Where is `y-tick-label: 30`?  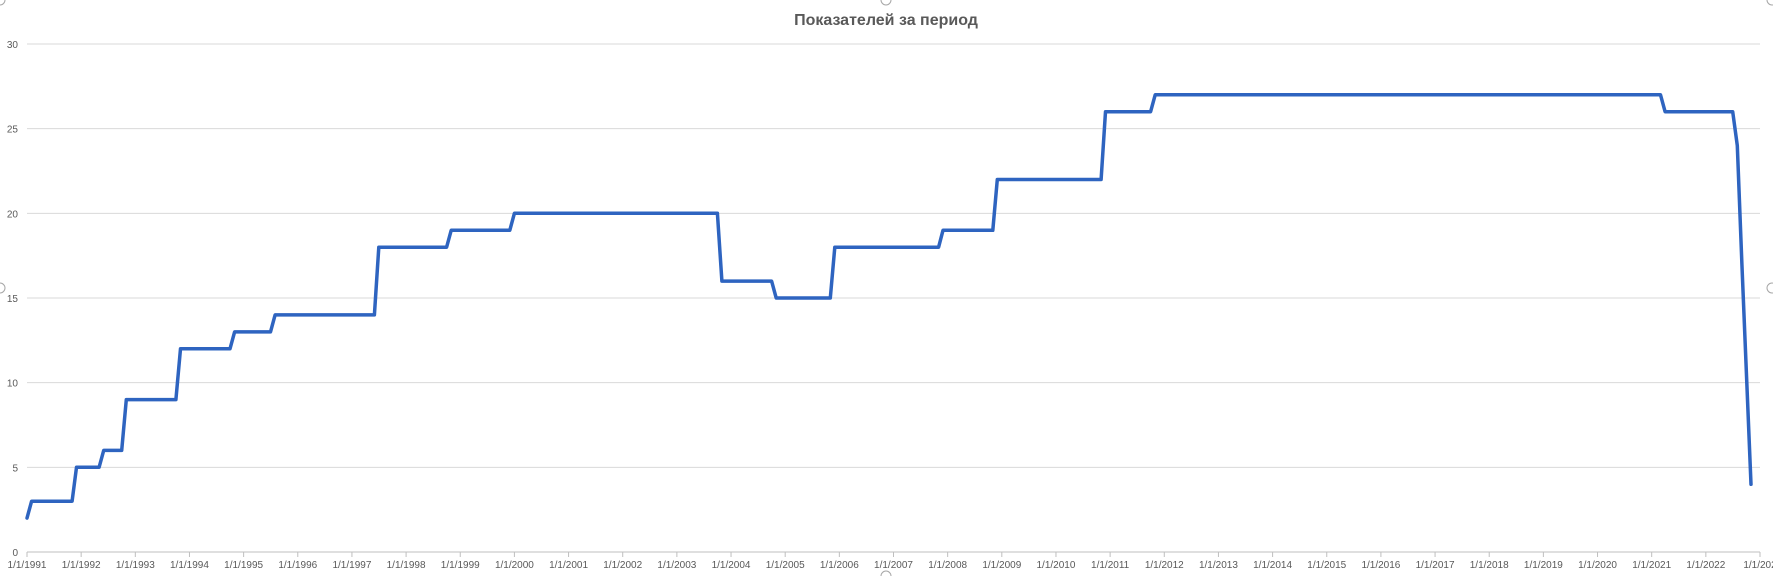 y-tick-label: 30 is located at coordinates (13, 45).